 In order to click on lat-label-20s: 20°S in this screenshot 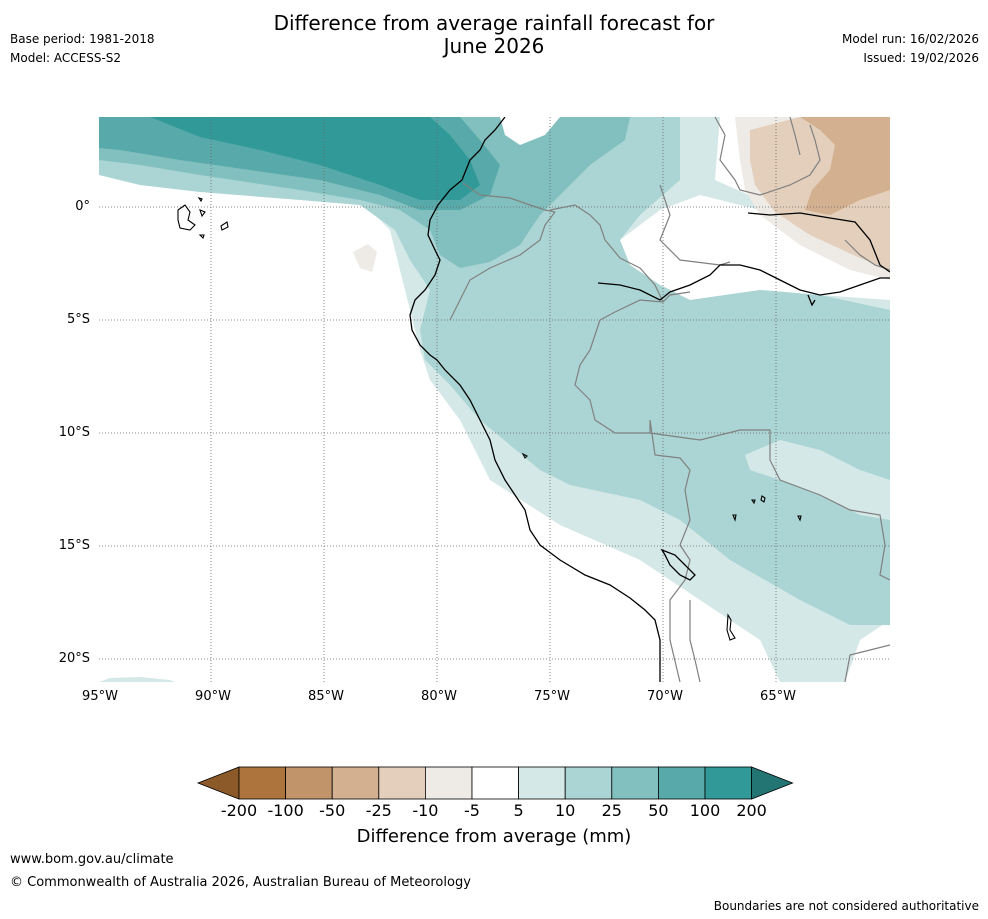, I will do `click(74, 658)`.